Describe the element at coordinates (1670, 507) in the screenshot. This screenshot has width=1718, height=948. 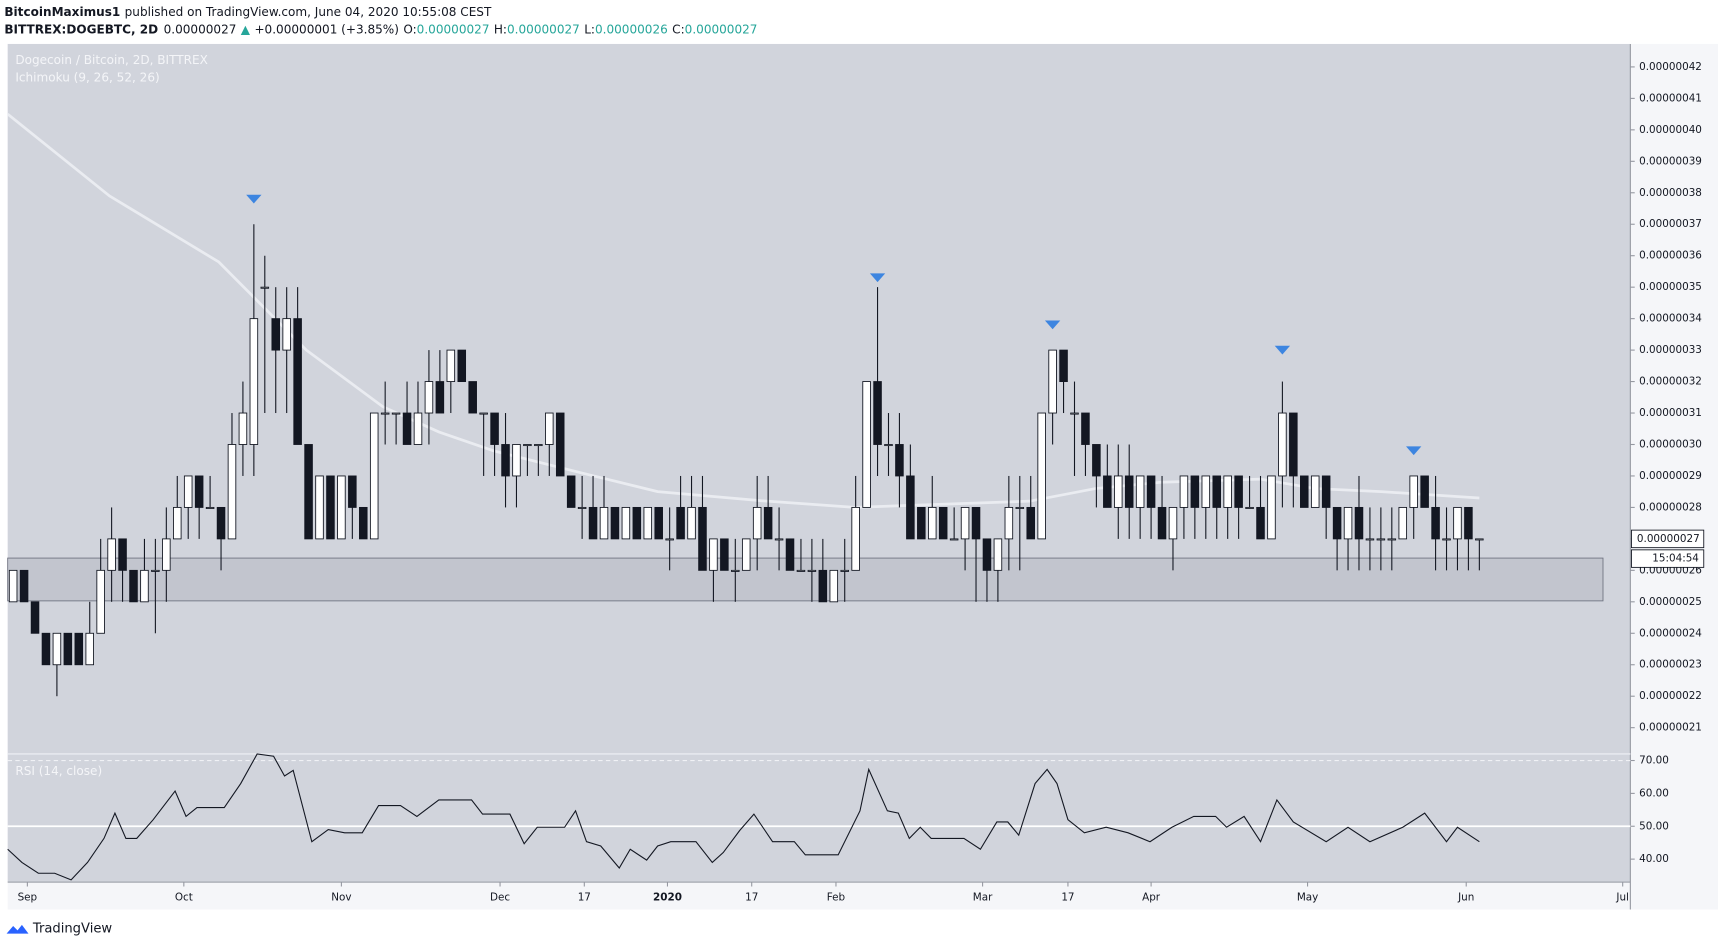
I see `y-tick-label: 0.00000028` at that location.